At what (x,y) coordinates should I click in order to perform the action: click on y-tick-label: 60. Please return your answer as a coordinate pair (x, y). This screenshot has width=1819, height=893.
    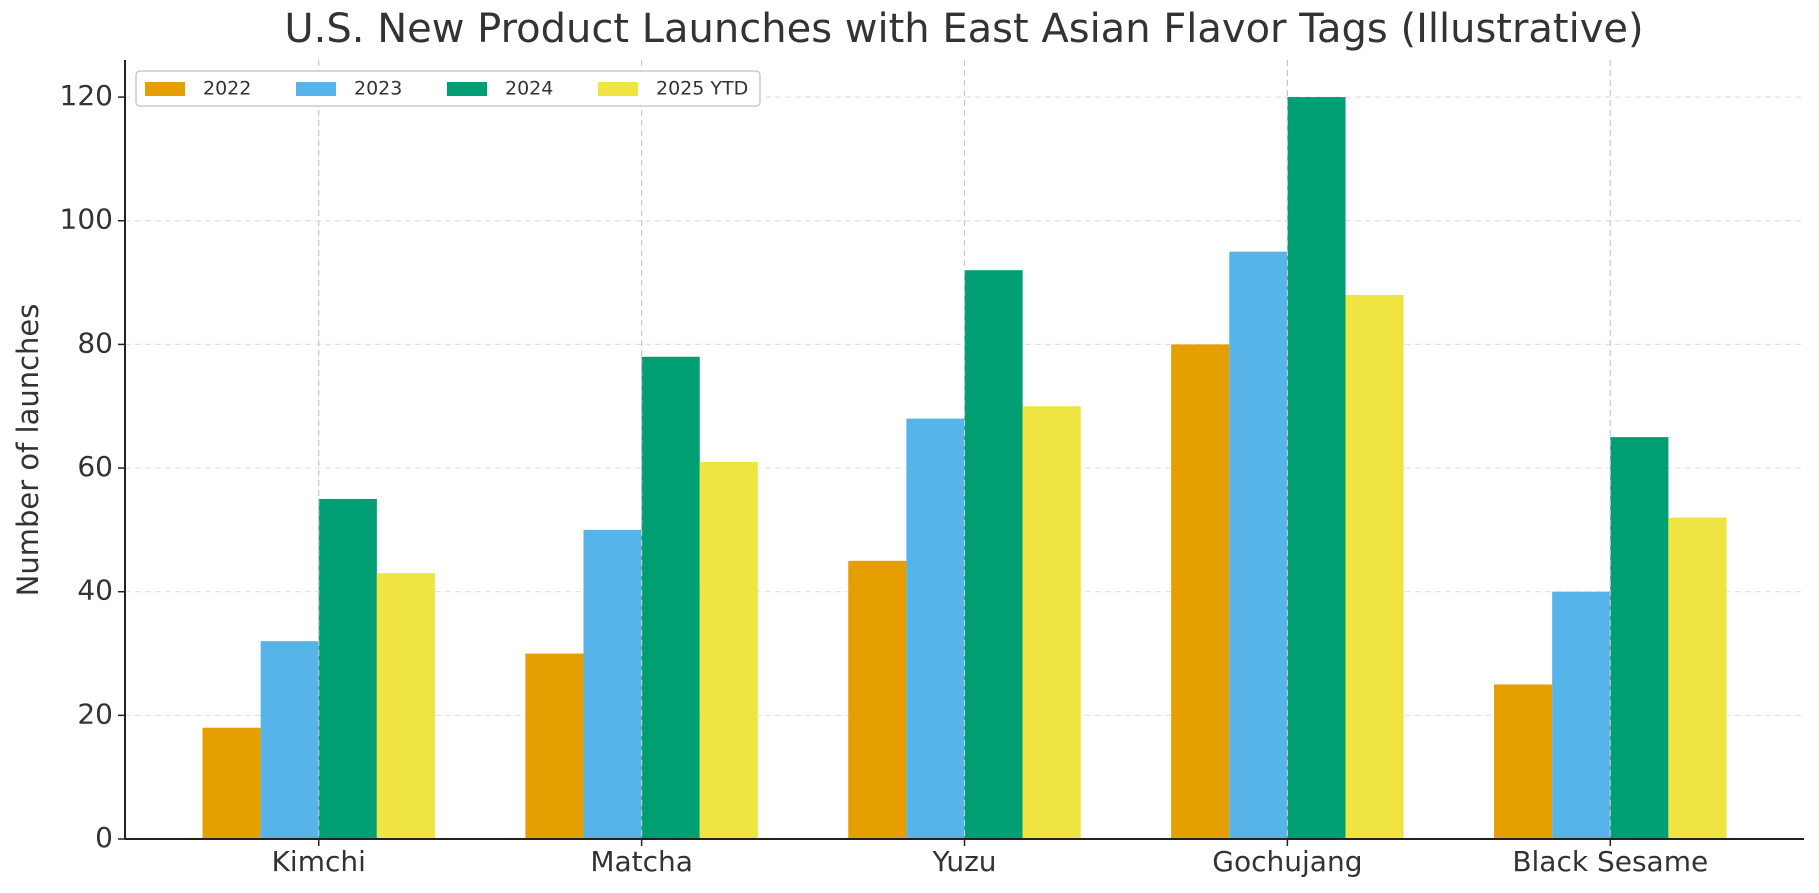
    Looking at the image, I should click on (95, 466).